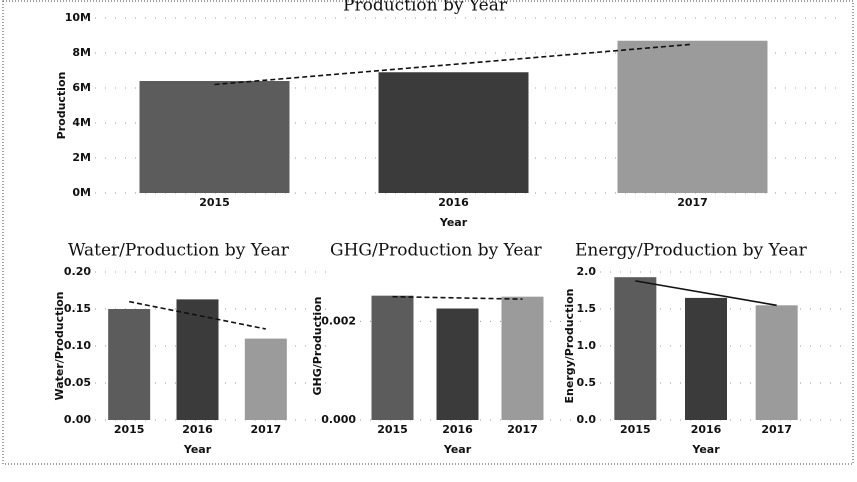 This screenshot has height=482, width=857. Describe the element at coordinates (436, 251) in the screenshot. I see `chart-title: GHG/Production by Year` at that location.